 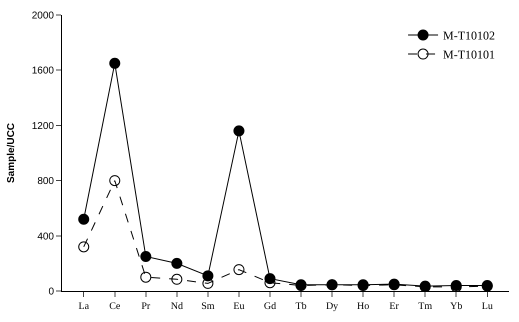 I want to click on y-tick-label: 1200, so click(x=43, y=126).